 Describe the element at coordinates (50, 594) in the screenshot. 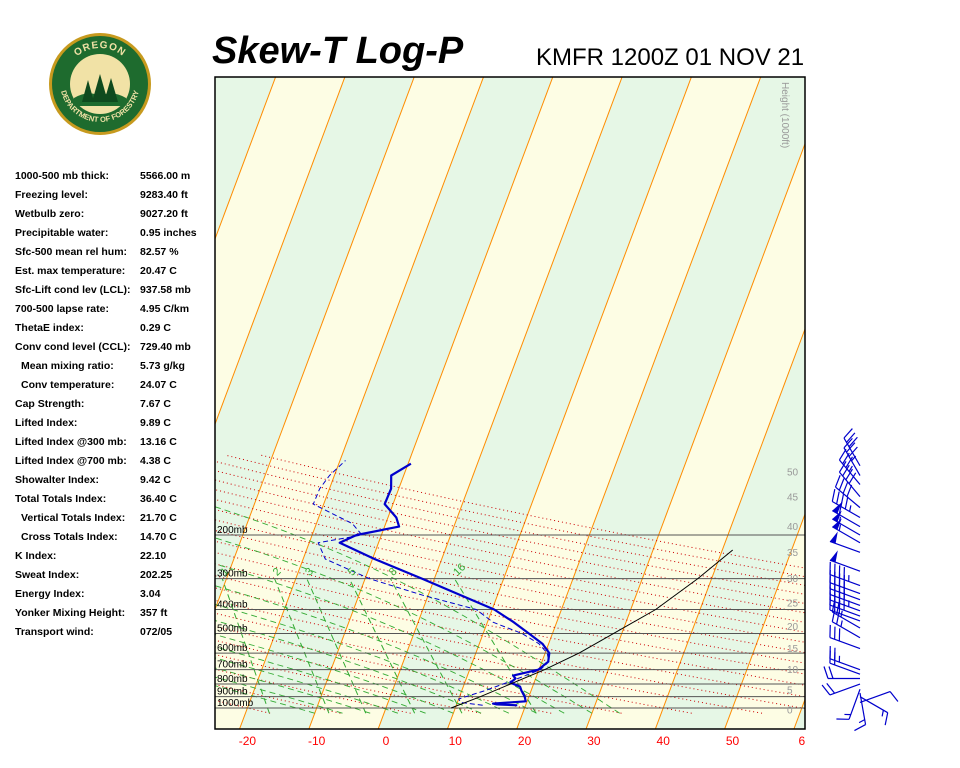

I see `index-label: Energy Index:` at that location.